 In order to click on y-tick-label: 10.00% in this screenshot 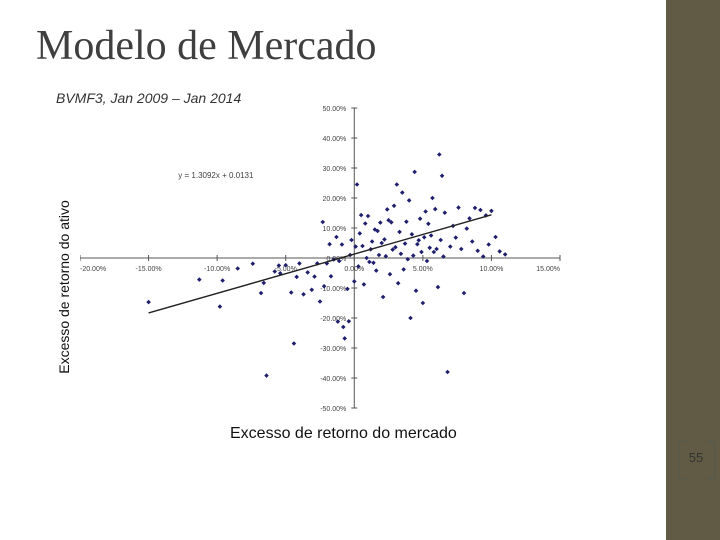, I will do `click(335, 229)`.